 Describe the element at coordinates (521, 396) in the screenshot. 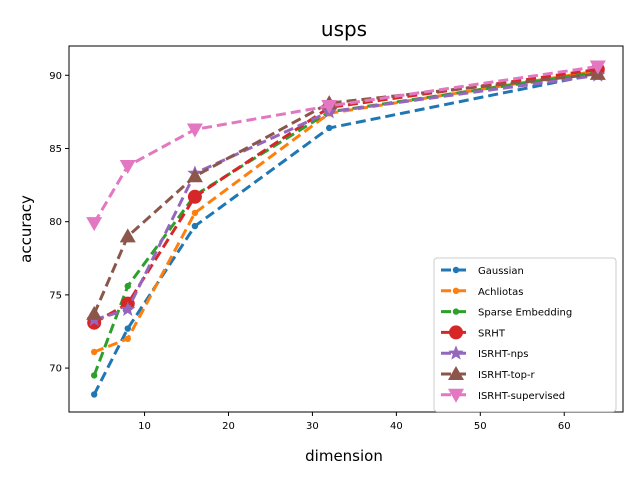

I see `legend-label: ISRHT-supervised` at that location.